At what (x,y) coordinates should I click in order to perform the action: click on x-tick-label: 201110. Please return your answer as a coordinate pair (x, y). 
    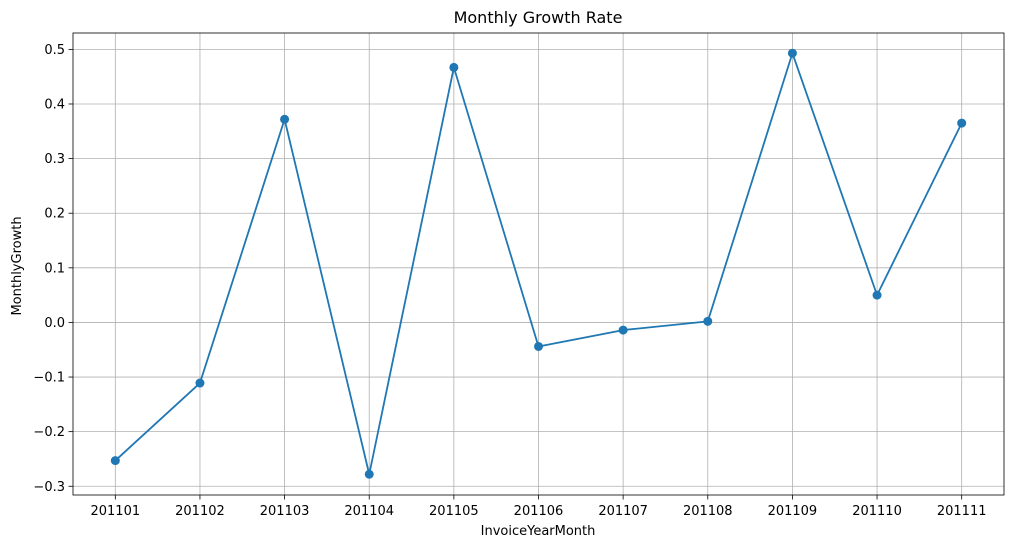
    Looking at the image, I should click on (877, 511).